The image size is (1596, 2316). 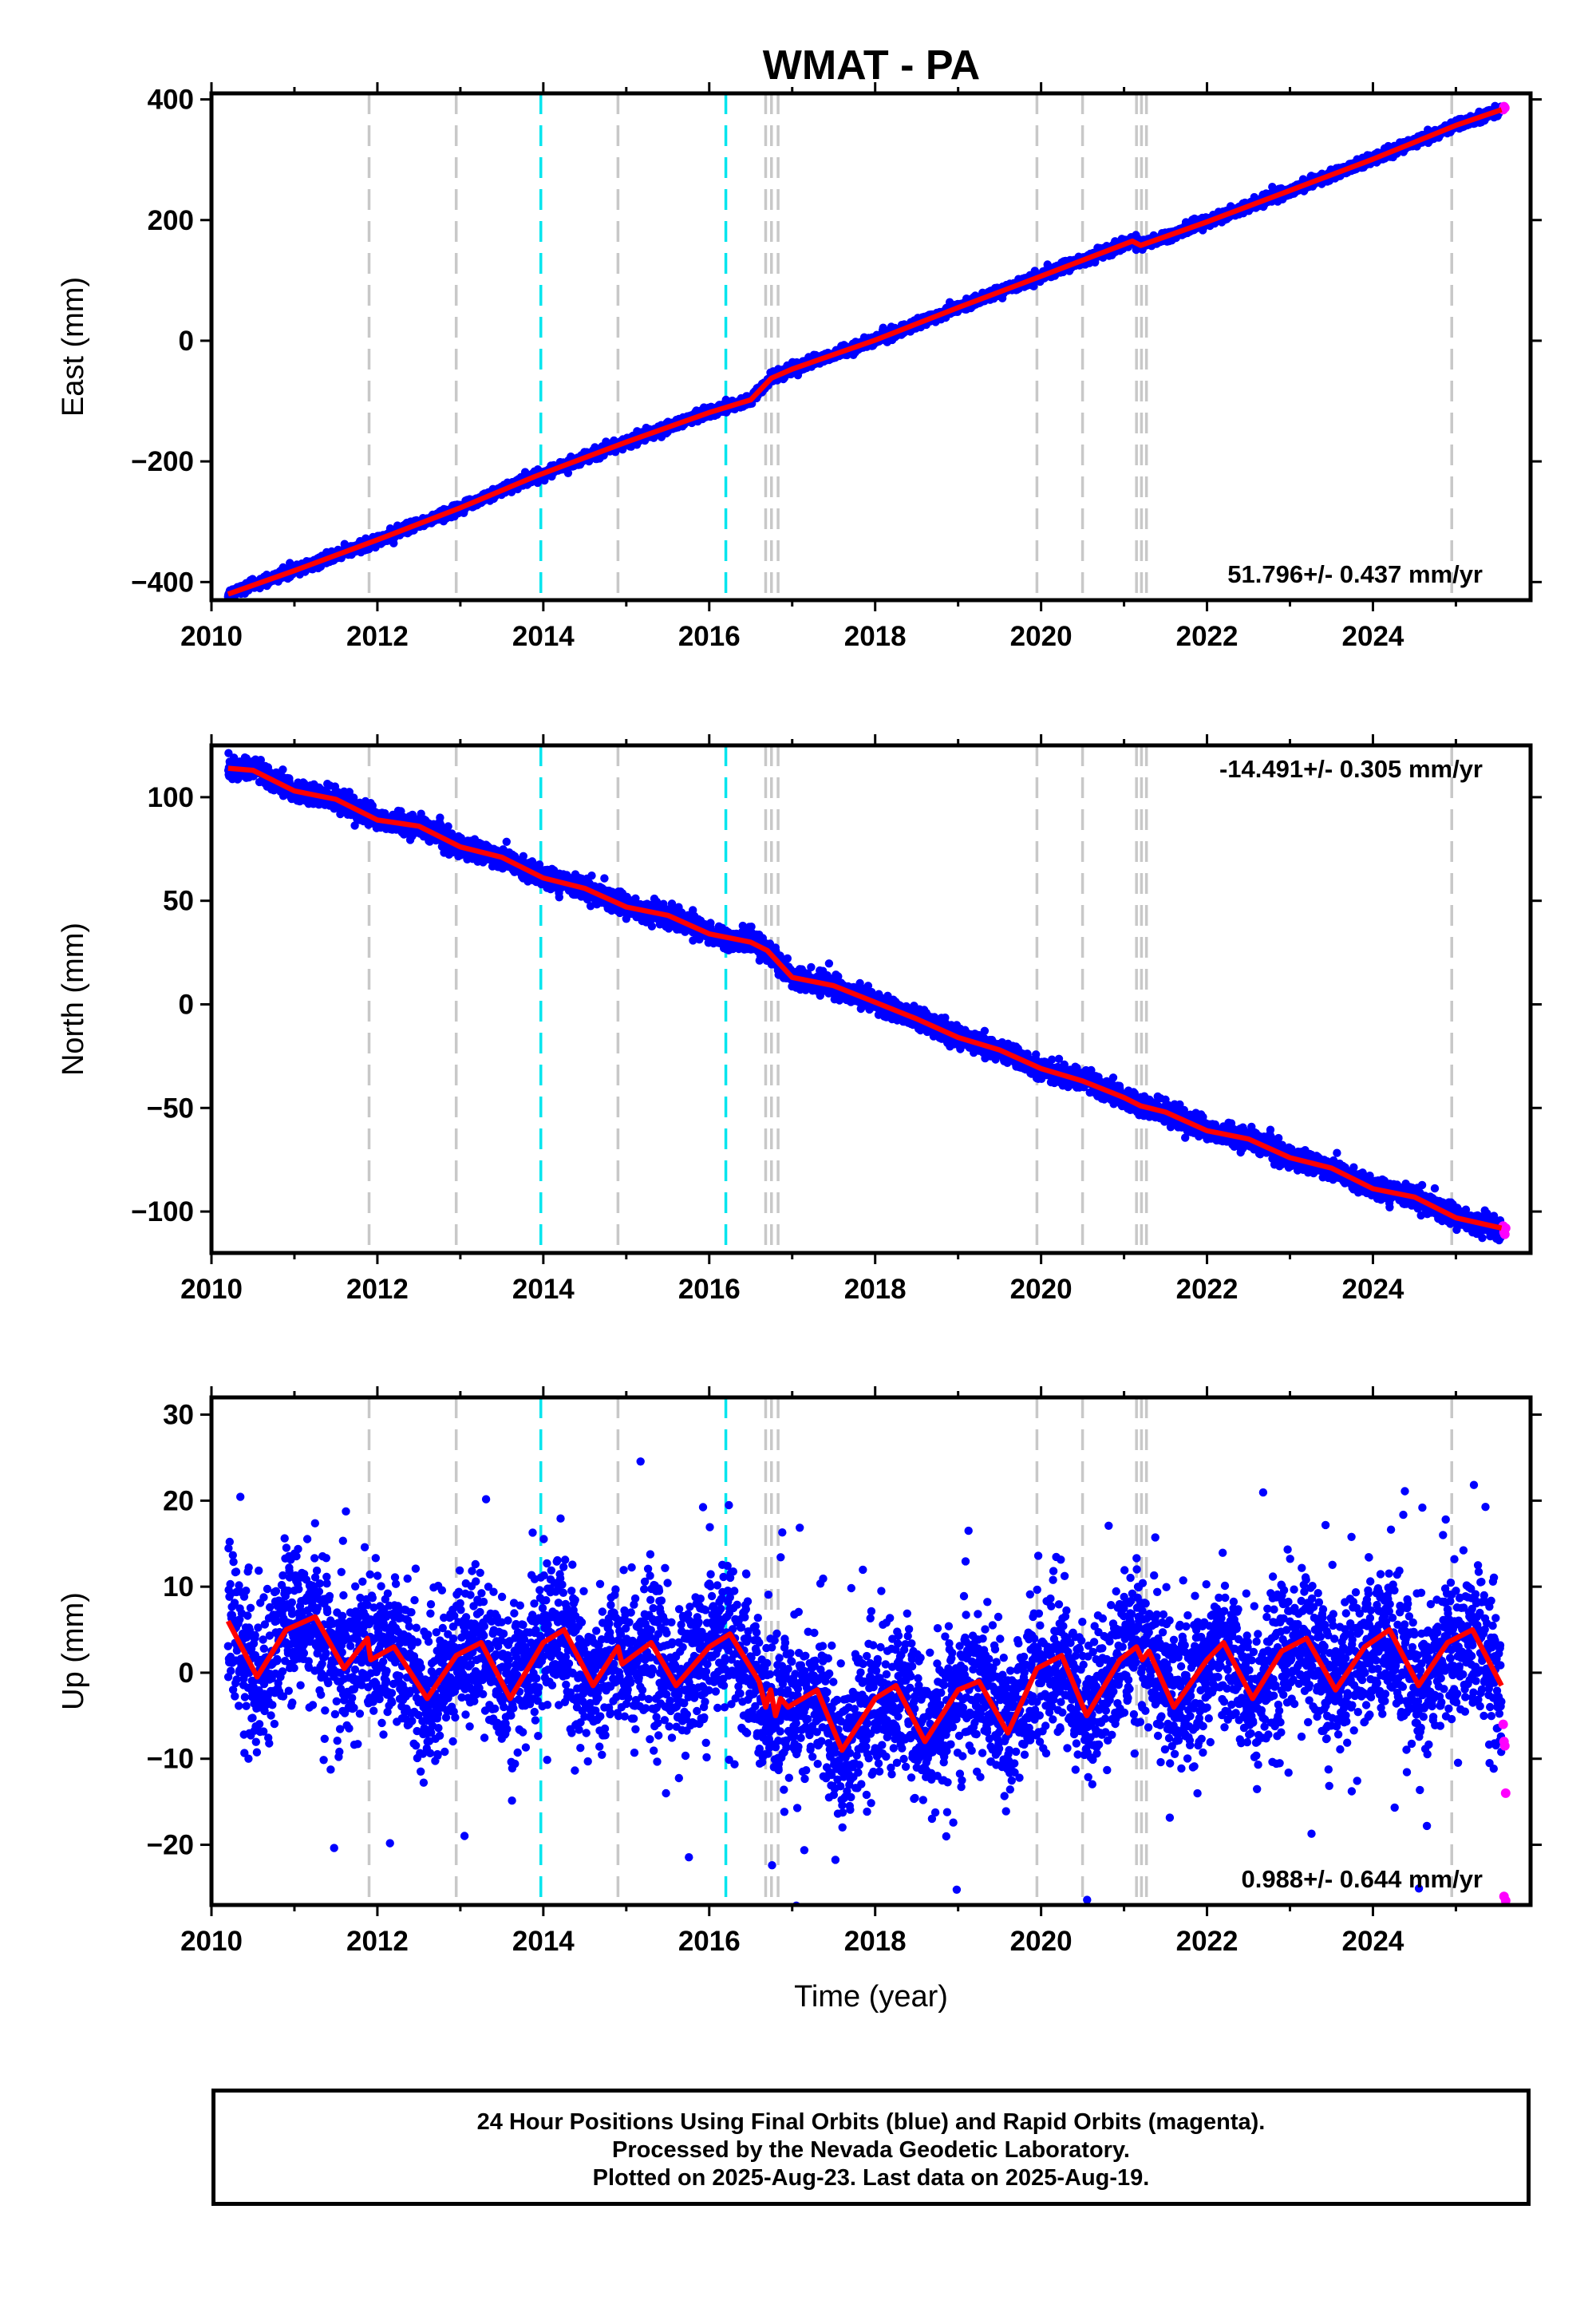 What do you see at coordinates (73, 1651) in the screenshot?
I see `up-y-axis-label: Up (mm)` at bounding box center [73, 1651].